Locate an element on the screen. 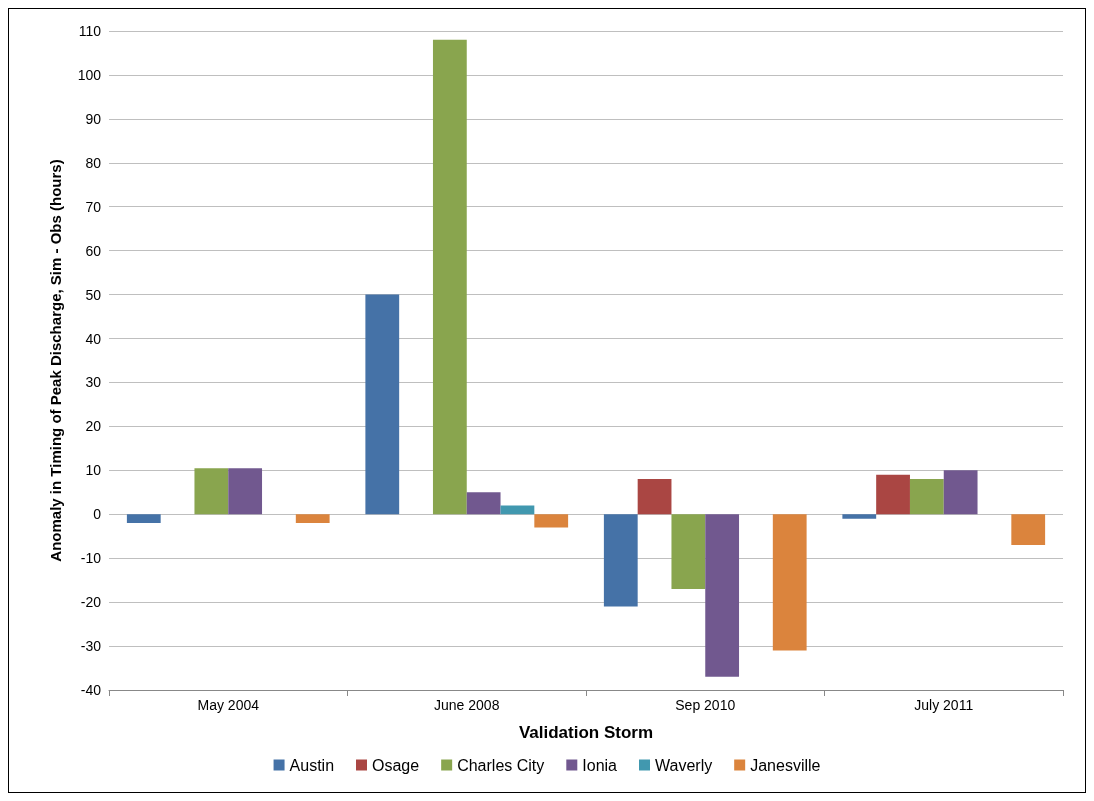 This screenshot has height=801, width=1094. y-tick-label: -10 is located at coordinates (91, 558).